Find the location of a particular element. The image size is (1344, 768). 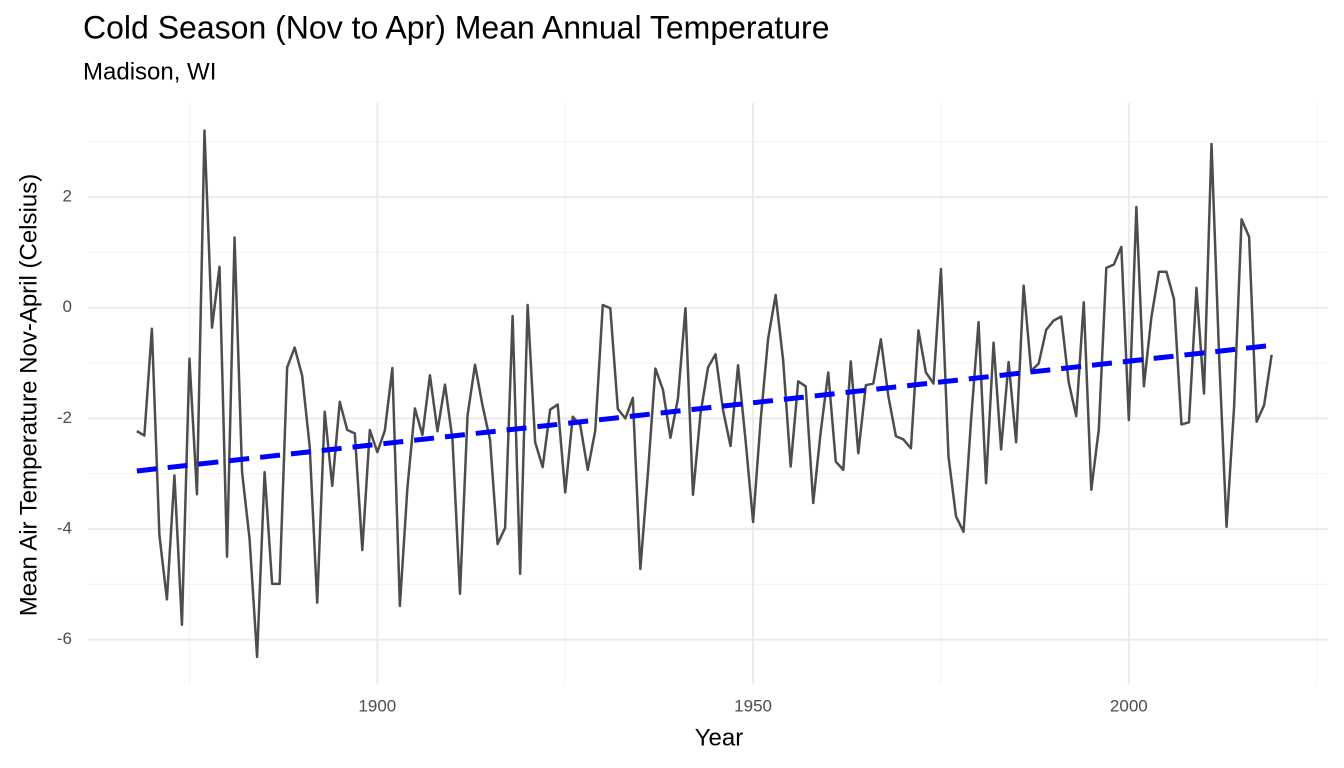

trend-line is located at coordinates (704, 408).